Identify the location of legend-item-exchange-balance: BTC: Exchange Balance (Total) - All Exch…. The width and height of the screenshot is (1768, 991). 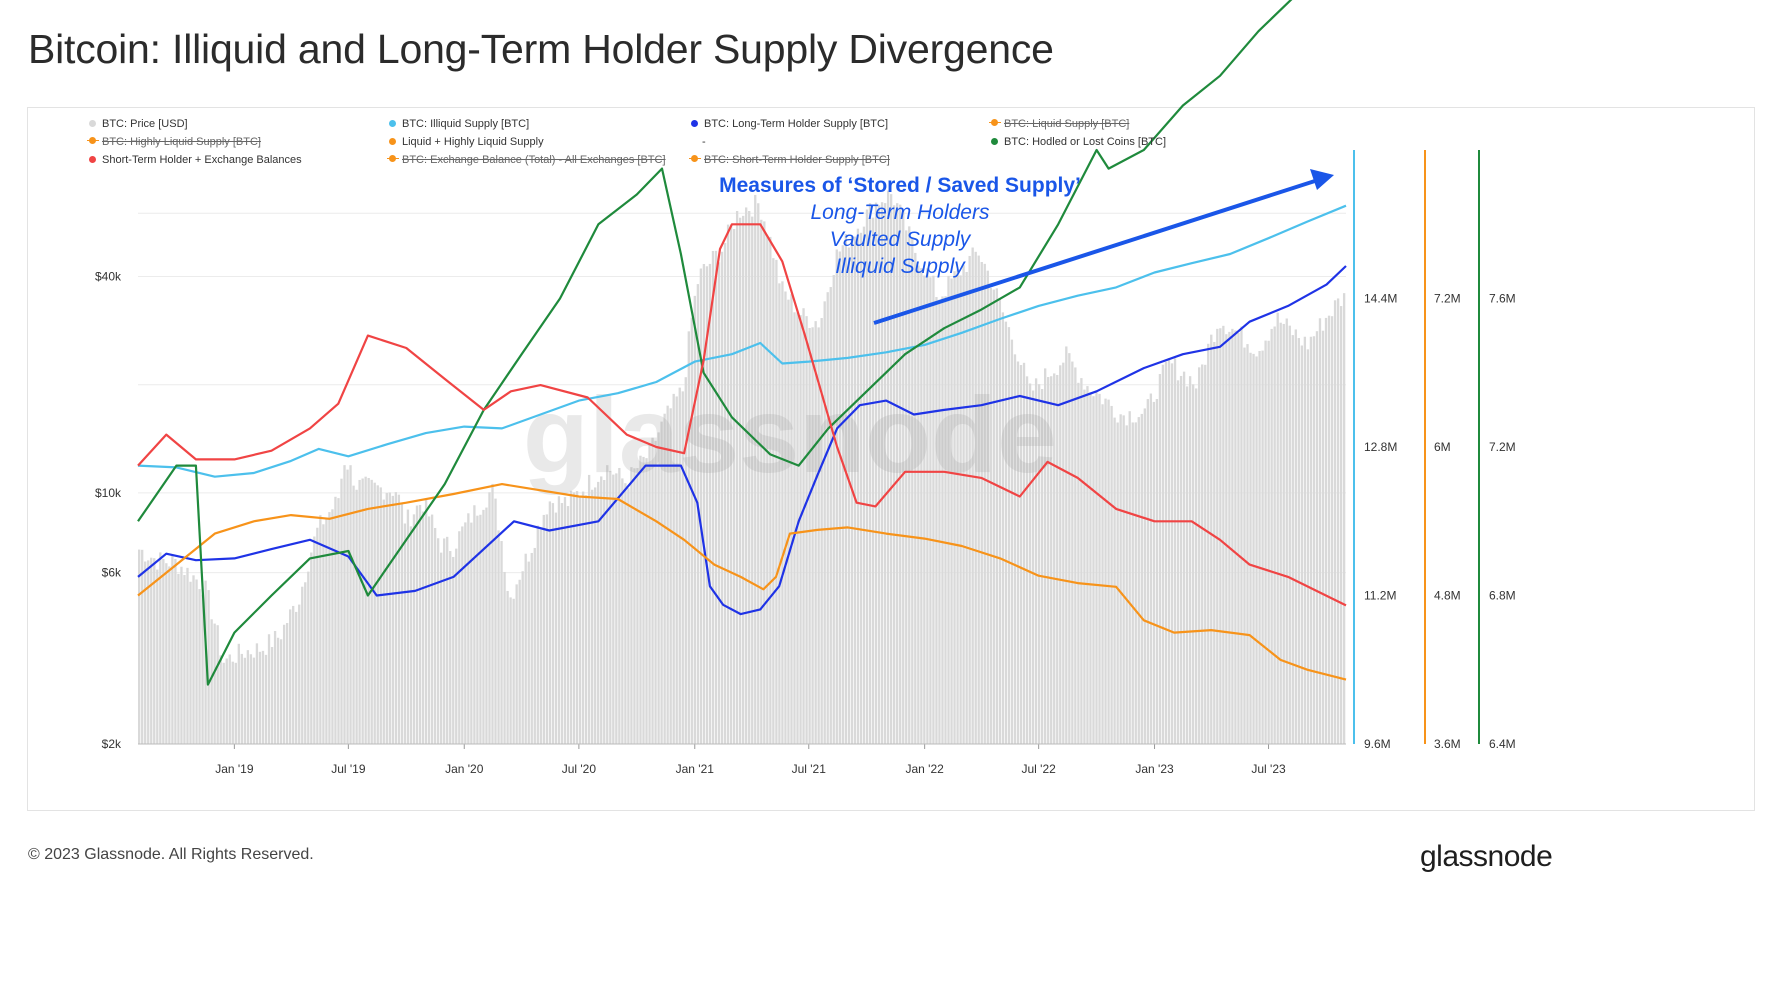
(526, 160).